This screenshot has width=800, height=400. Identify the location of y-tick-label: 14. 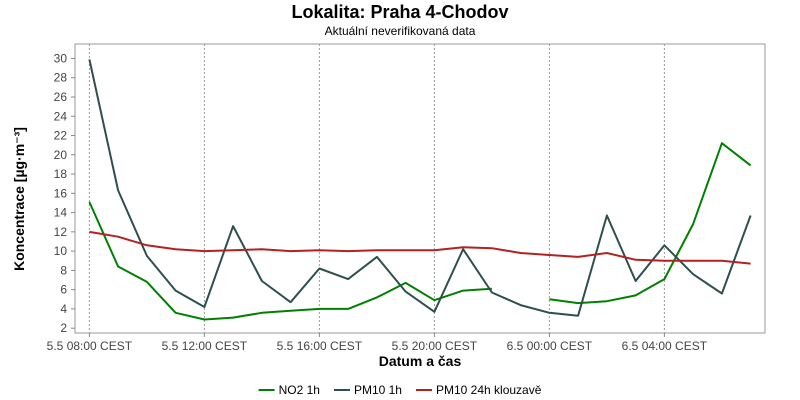
(61, 213).